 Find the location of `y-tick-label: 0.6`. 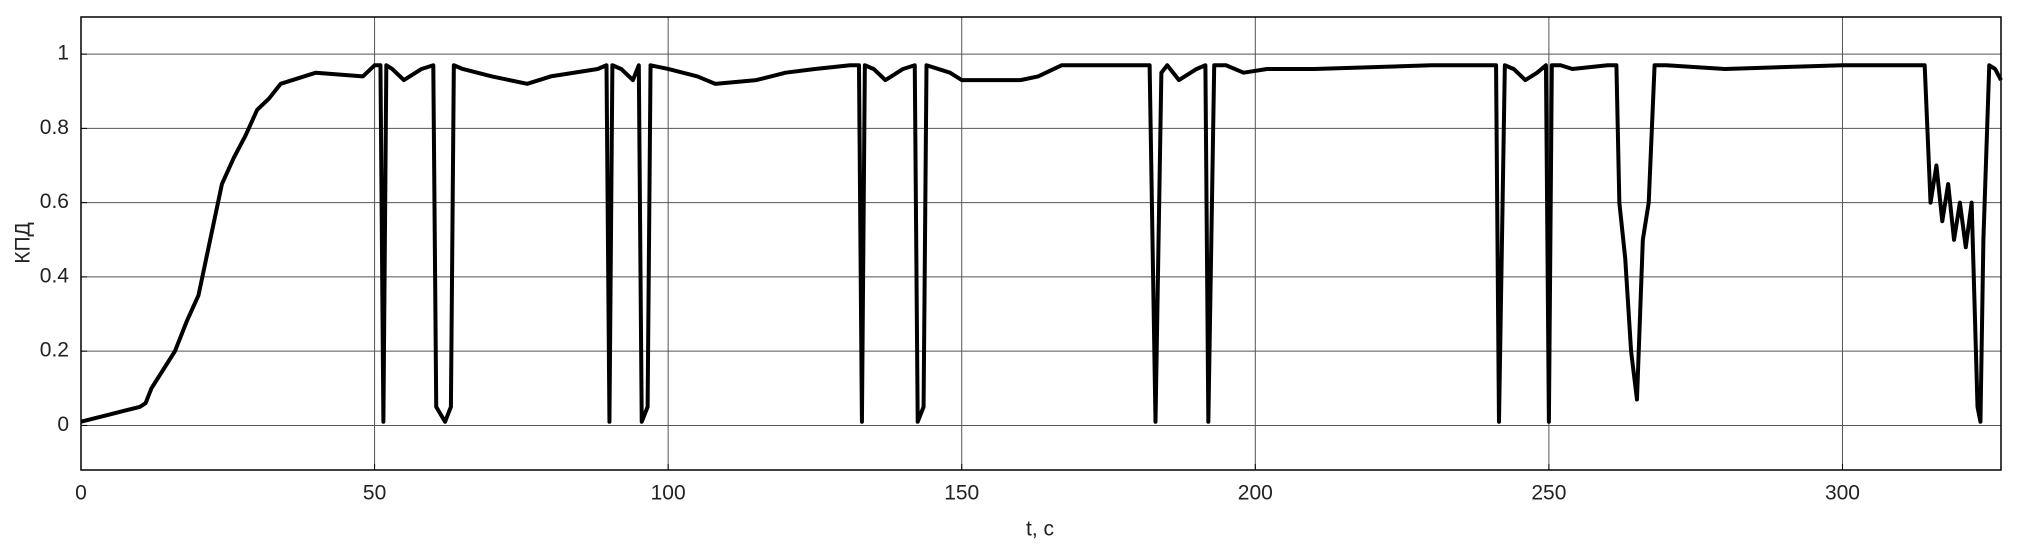

y-tick-label: 0.6 is located at coordinates (54, 201).